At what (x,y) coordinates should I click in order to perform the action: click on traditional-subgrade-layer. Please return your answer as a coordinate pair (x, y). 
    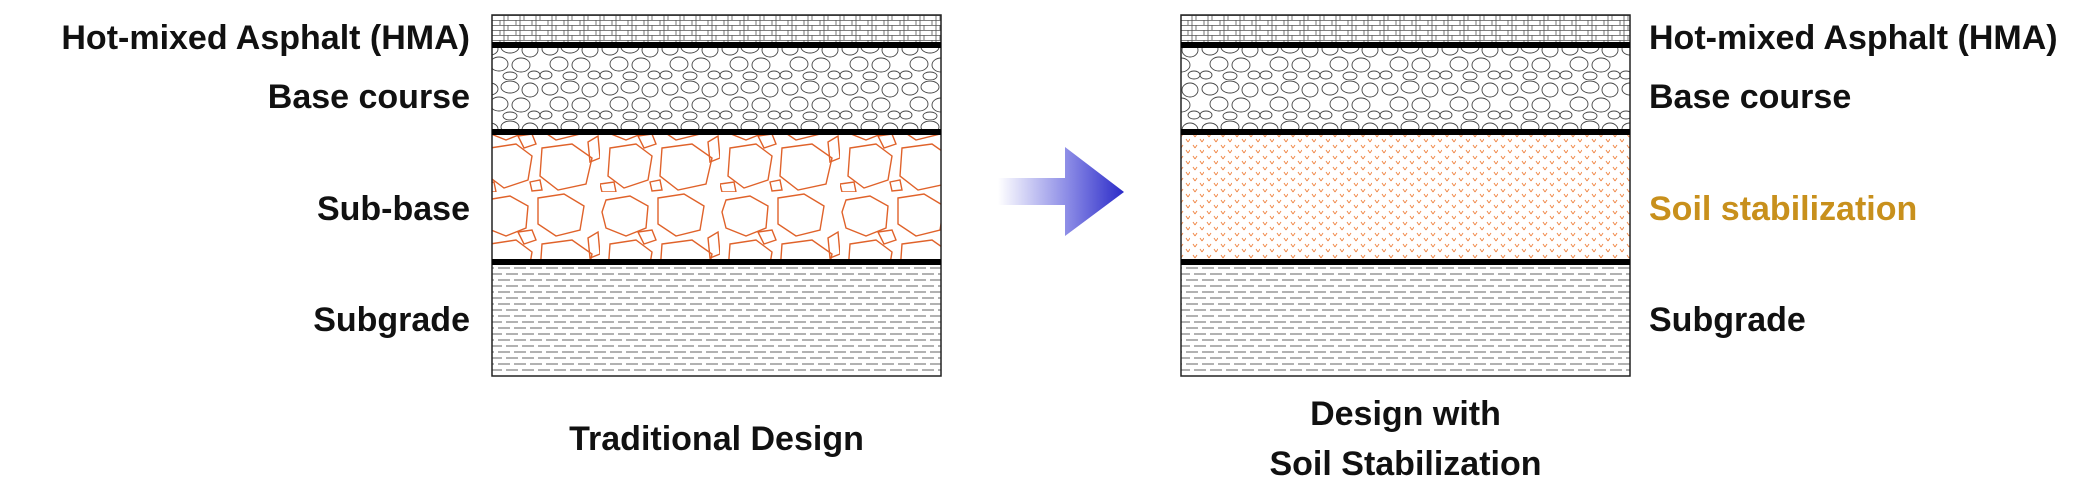
    Looking at the image, I should click on (716, 319).